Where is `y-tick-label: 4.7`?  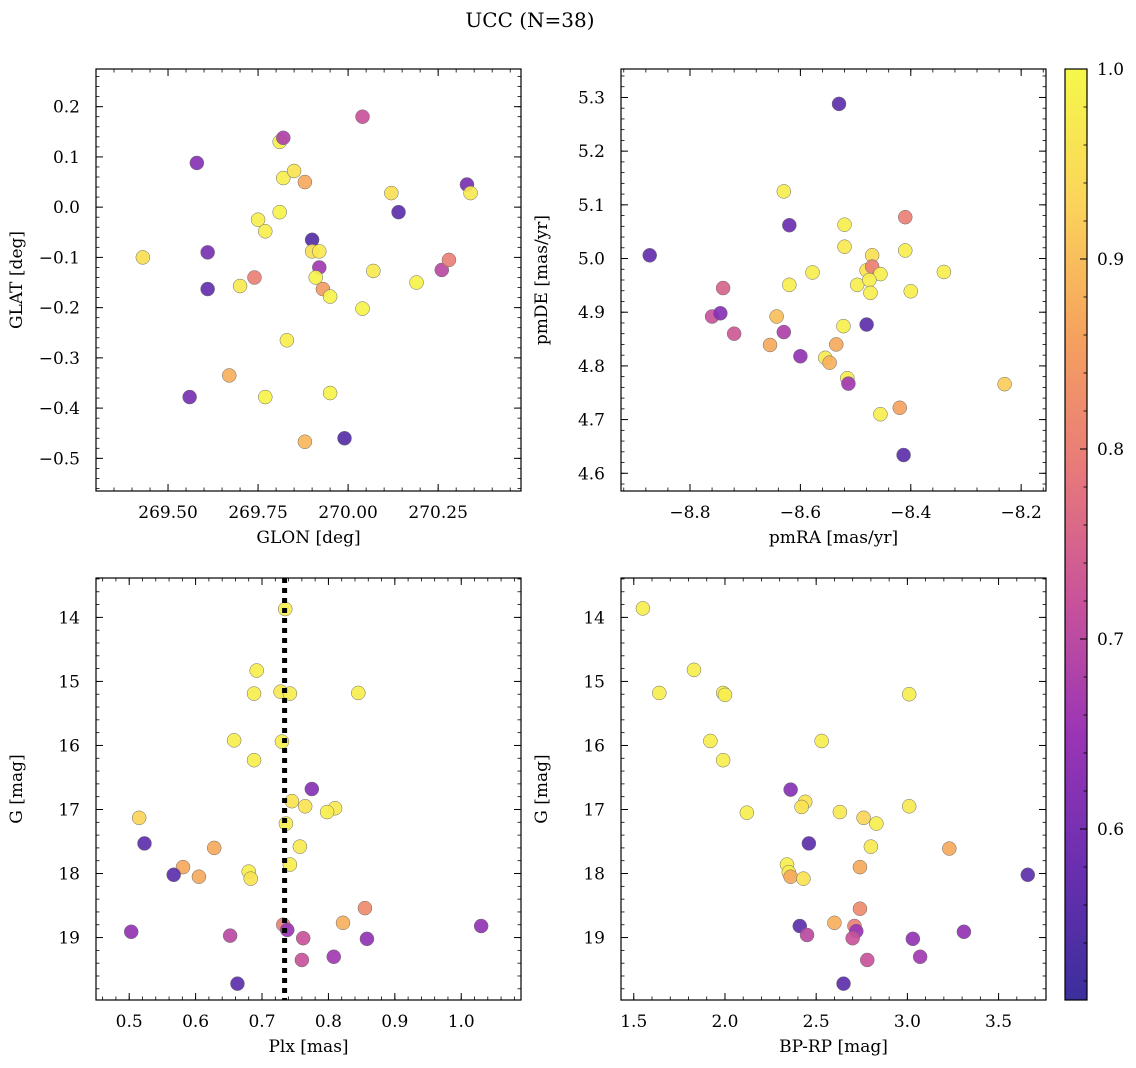
y-tick-label: 4.7 is located at coordinates (591, 421).